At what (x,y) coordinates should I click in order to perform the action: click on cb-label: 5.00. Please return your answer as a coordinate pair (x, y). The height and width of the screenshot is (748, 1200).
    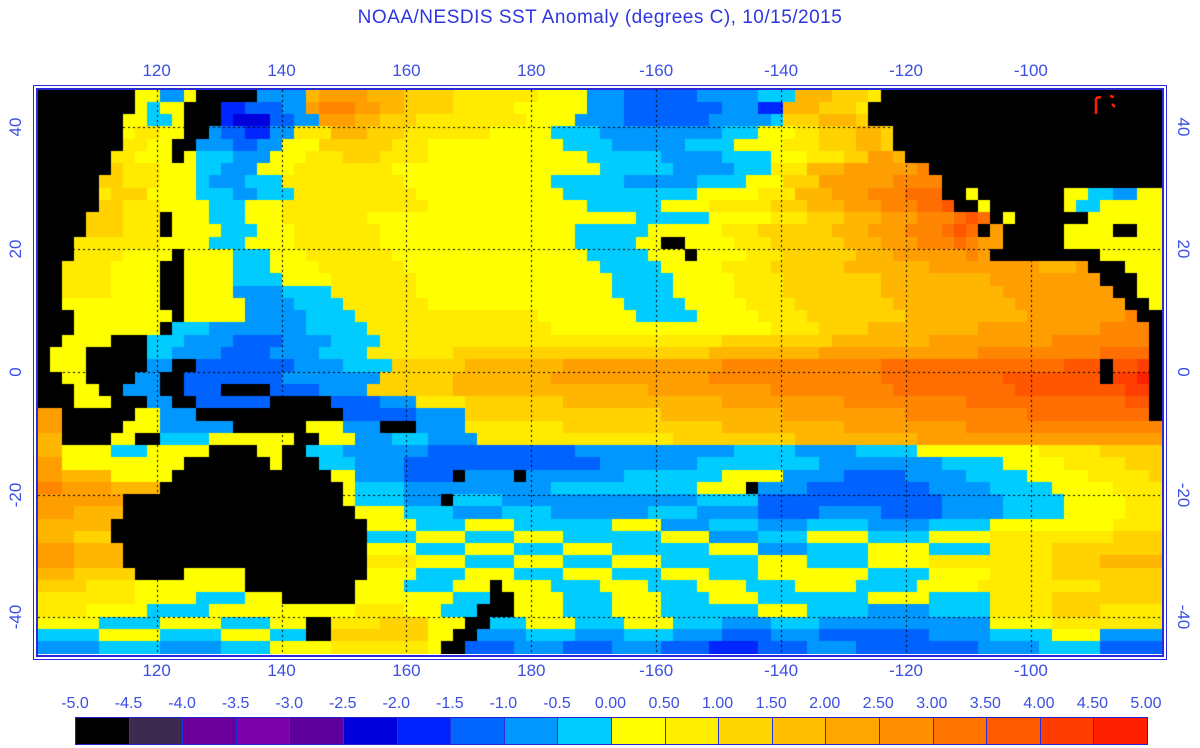
    Looking at the image, I should click on (1146, 703).